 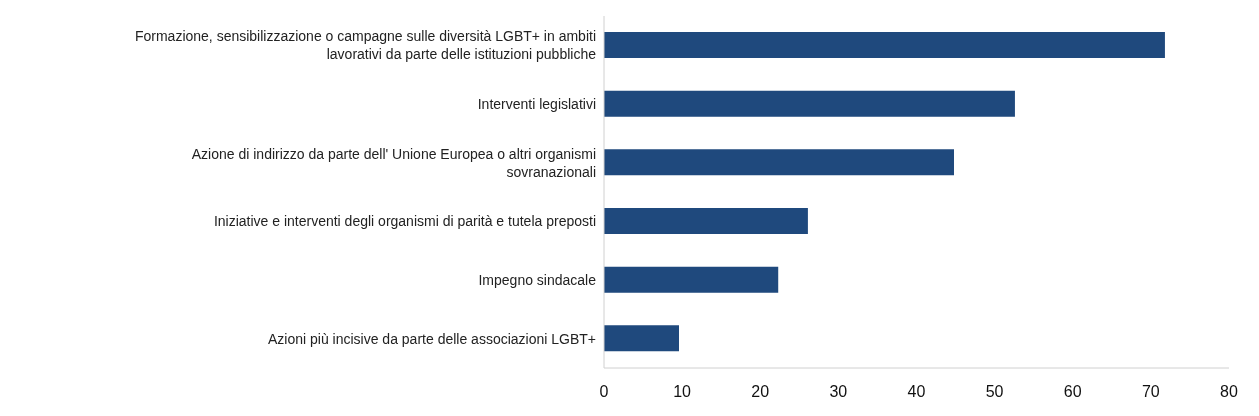 What do you see at coordinates (760, 392) in the screenshot?
I see `x-tick-label: 20` at bounding box center [760, 392].